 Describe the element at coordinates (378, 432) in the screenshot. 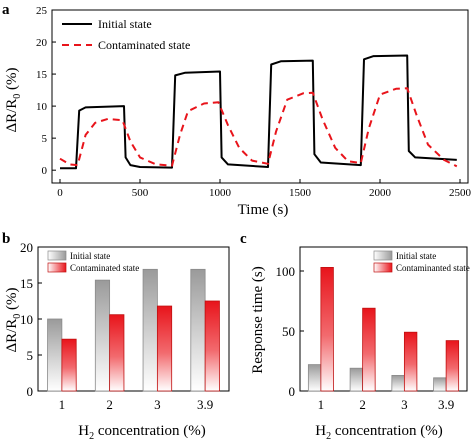

I see `x-axis-label-c: H2 concentration (%)` at that location.